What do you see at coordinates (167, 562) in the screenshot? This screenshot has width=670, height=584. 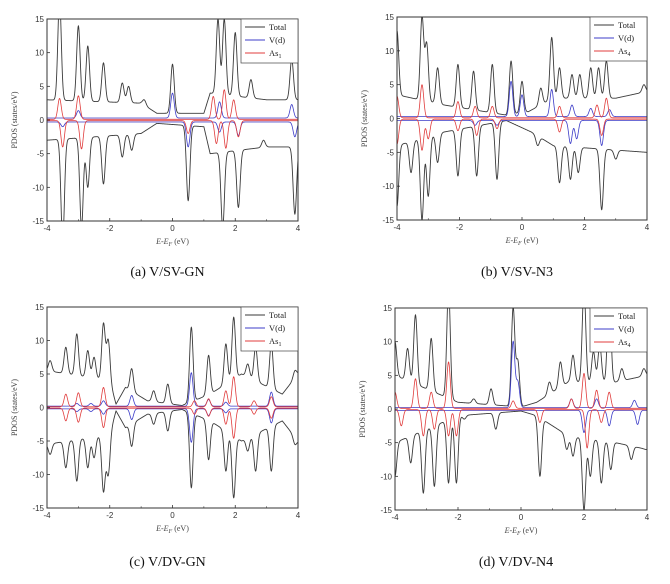 I see `panel-caption: (c) V/DV-GN` at bounding box center [167, 562].